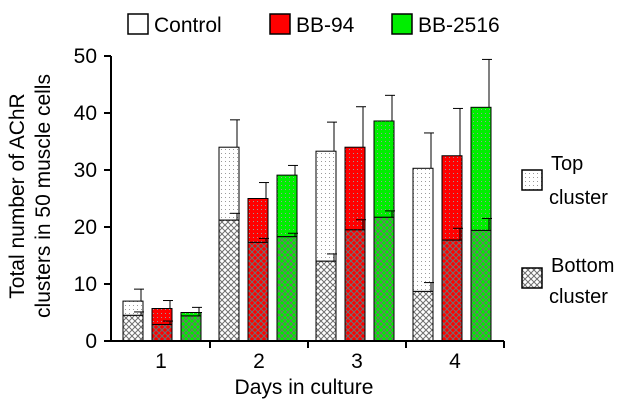 The image size is (635, 408). I want to click on x-tick-labels: 1 2 3 4, so click(308, 361).